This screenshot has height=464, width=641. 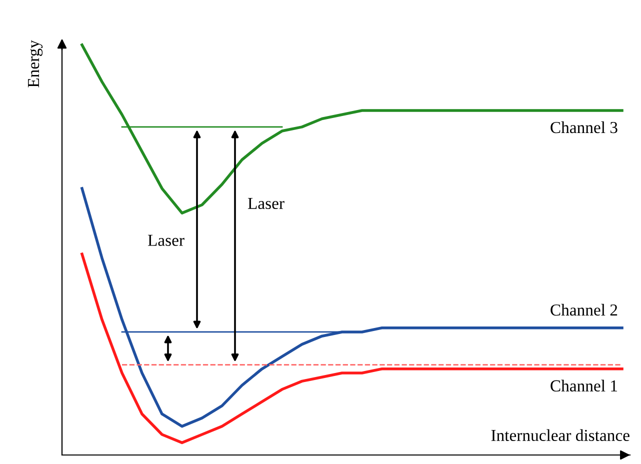 I want to click on series-label: Channel 1, so click(x=583, y=386).